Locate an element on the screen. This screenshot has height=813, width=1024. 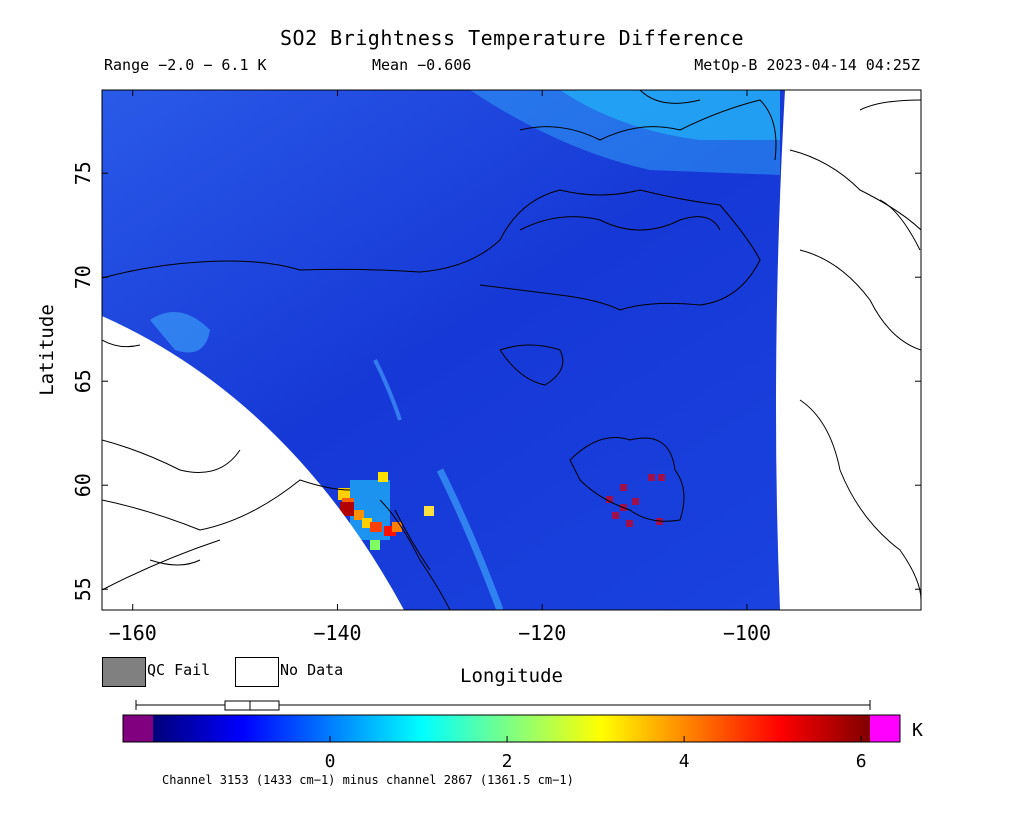
colorbar-tick-label: 6 is located at coordinates (861, 761).